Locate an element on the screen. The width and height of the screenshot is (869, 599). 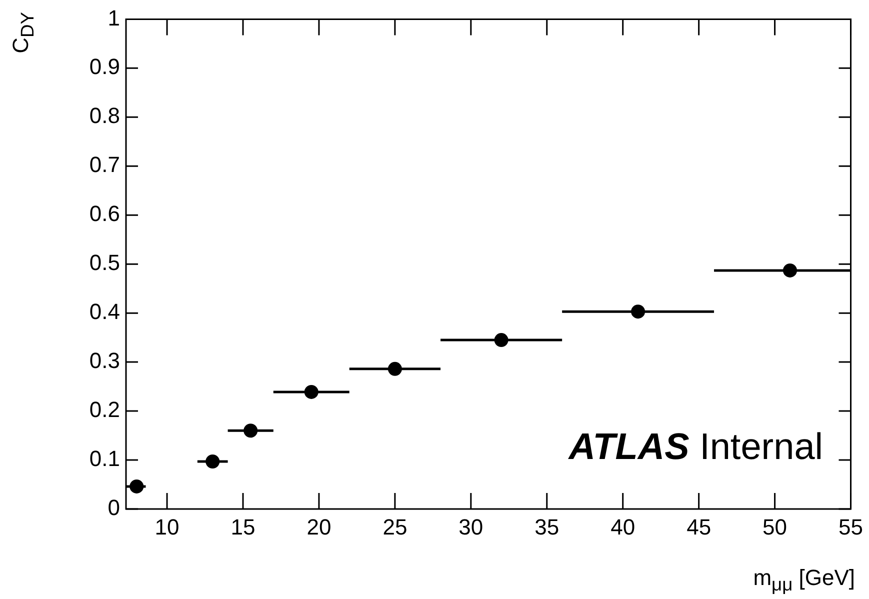
x-tick-label: 50 is located at coordinates (775, 527).